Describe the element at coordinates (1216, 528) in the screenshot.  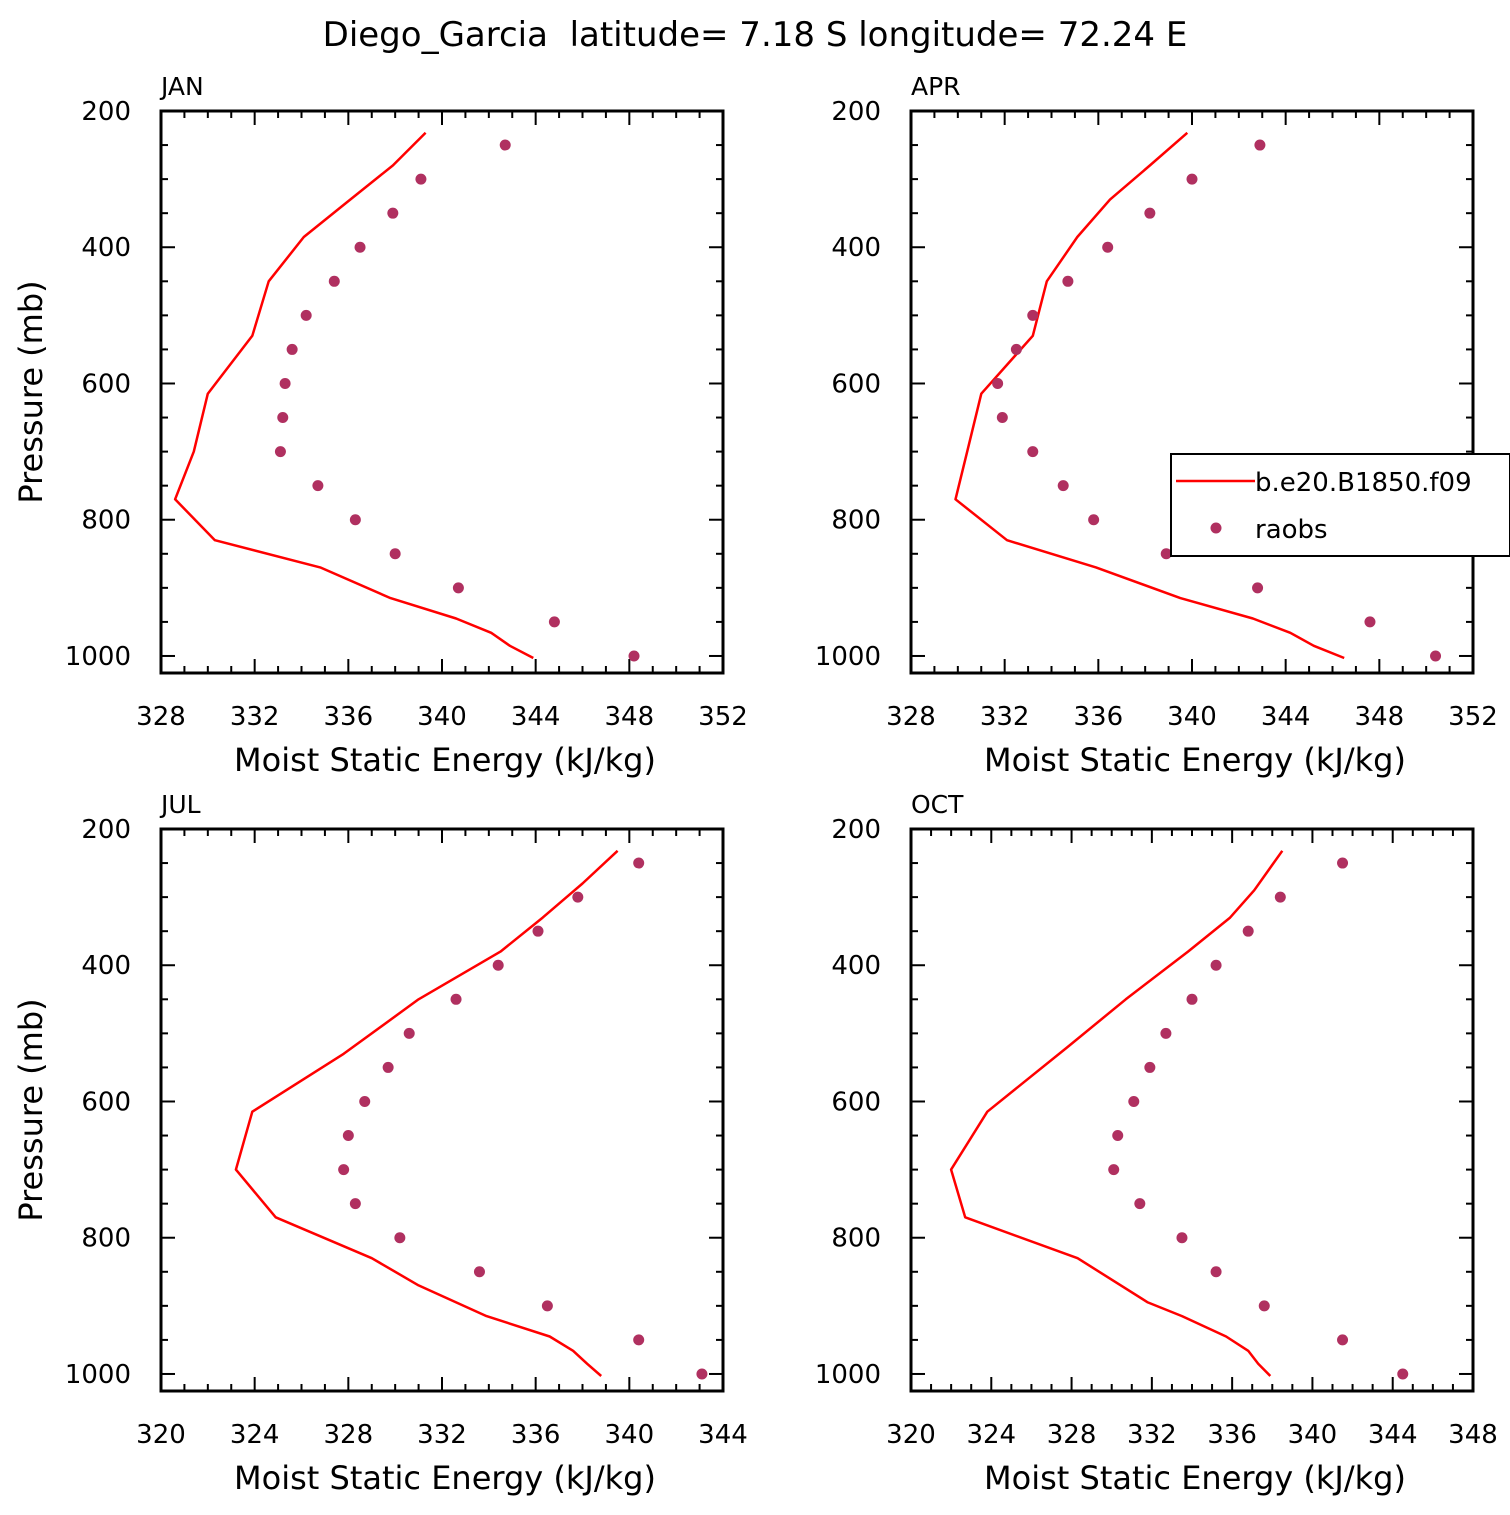
I see `legend-dot-swatch` at that location.